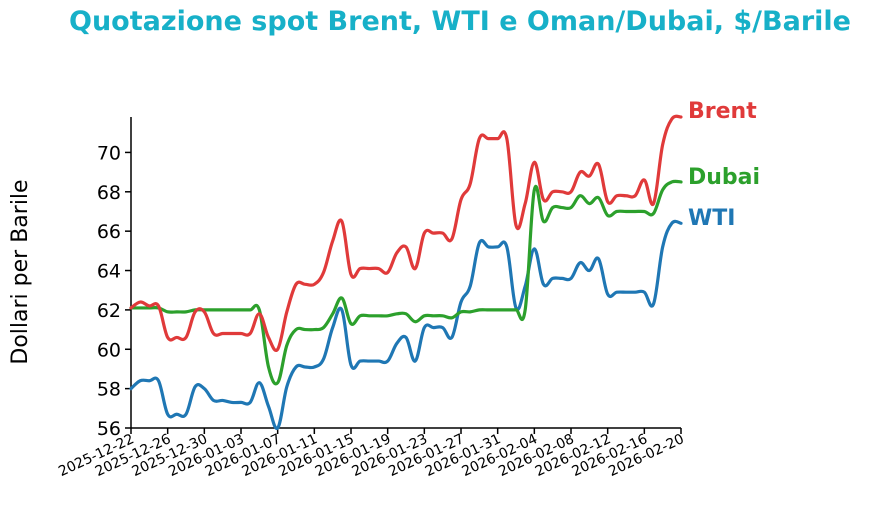  What do you see at coordinates (109, 153) in the screenshot?
I see `y-tick-label: 70` at bounding box center [109, 153].